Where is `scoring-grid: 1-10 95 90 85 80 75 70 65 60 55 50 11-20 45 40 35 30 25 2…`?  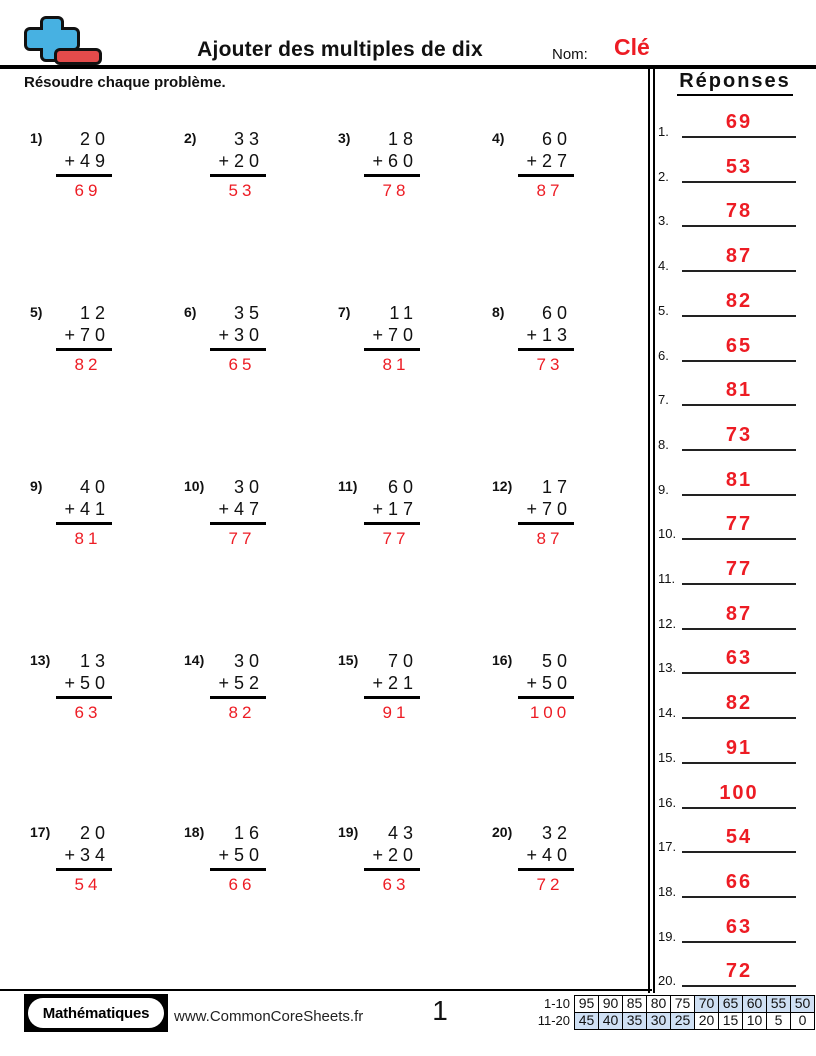
scoring-grid: 1-10 95 90 85 80 75 70 65 60 55 50 11-20 45 40 35 30 25 2… is located at coordinates (669, 1012).